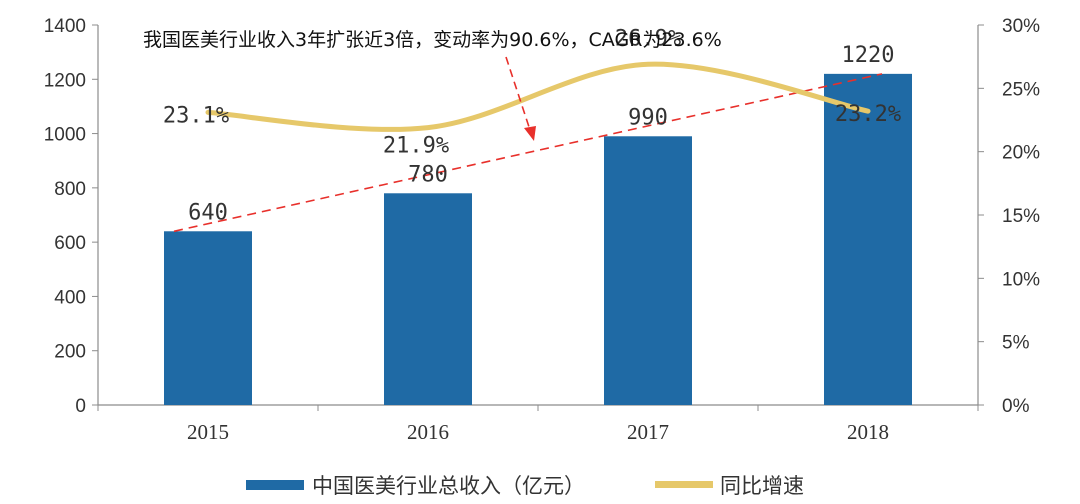 This screenshot has width=1080, height=504. What do you see at coordinates (70, 297) in the screenshot?
I see `y-left-tick-label: 400` at bounding box center [70, 297].